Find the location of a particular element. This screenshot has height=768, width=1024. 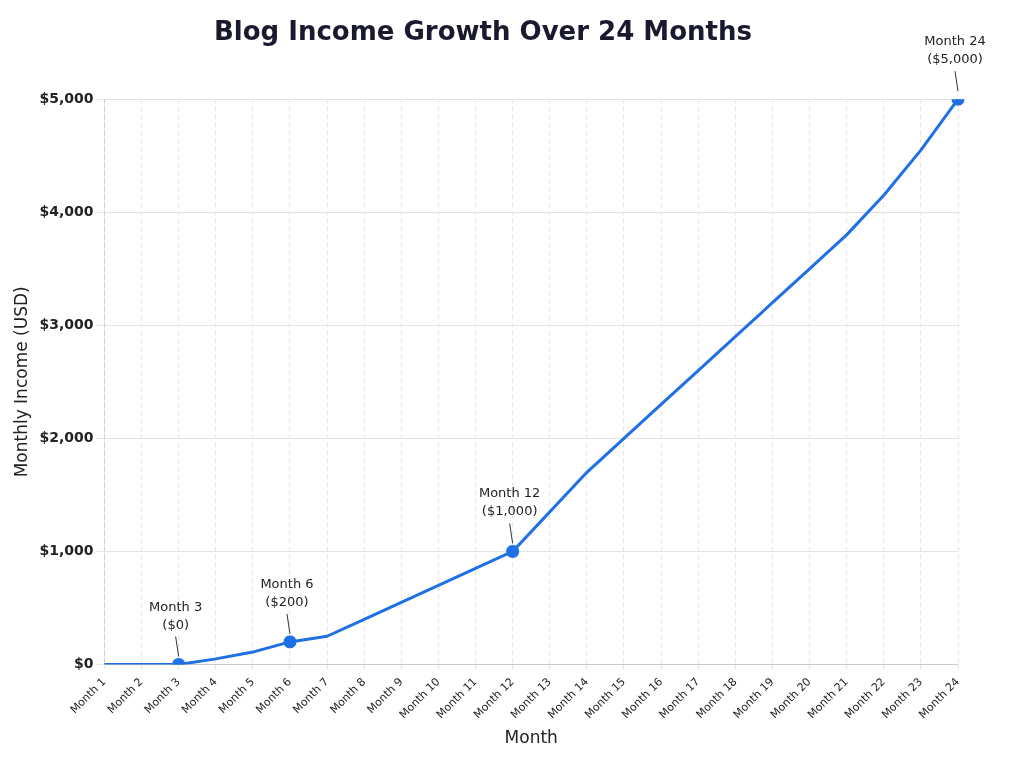

annotation: Month 3 ($0) is located at coordinates (176, 615).